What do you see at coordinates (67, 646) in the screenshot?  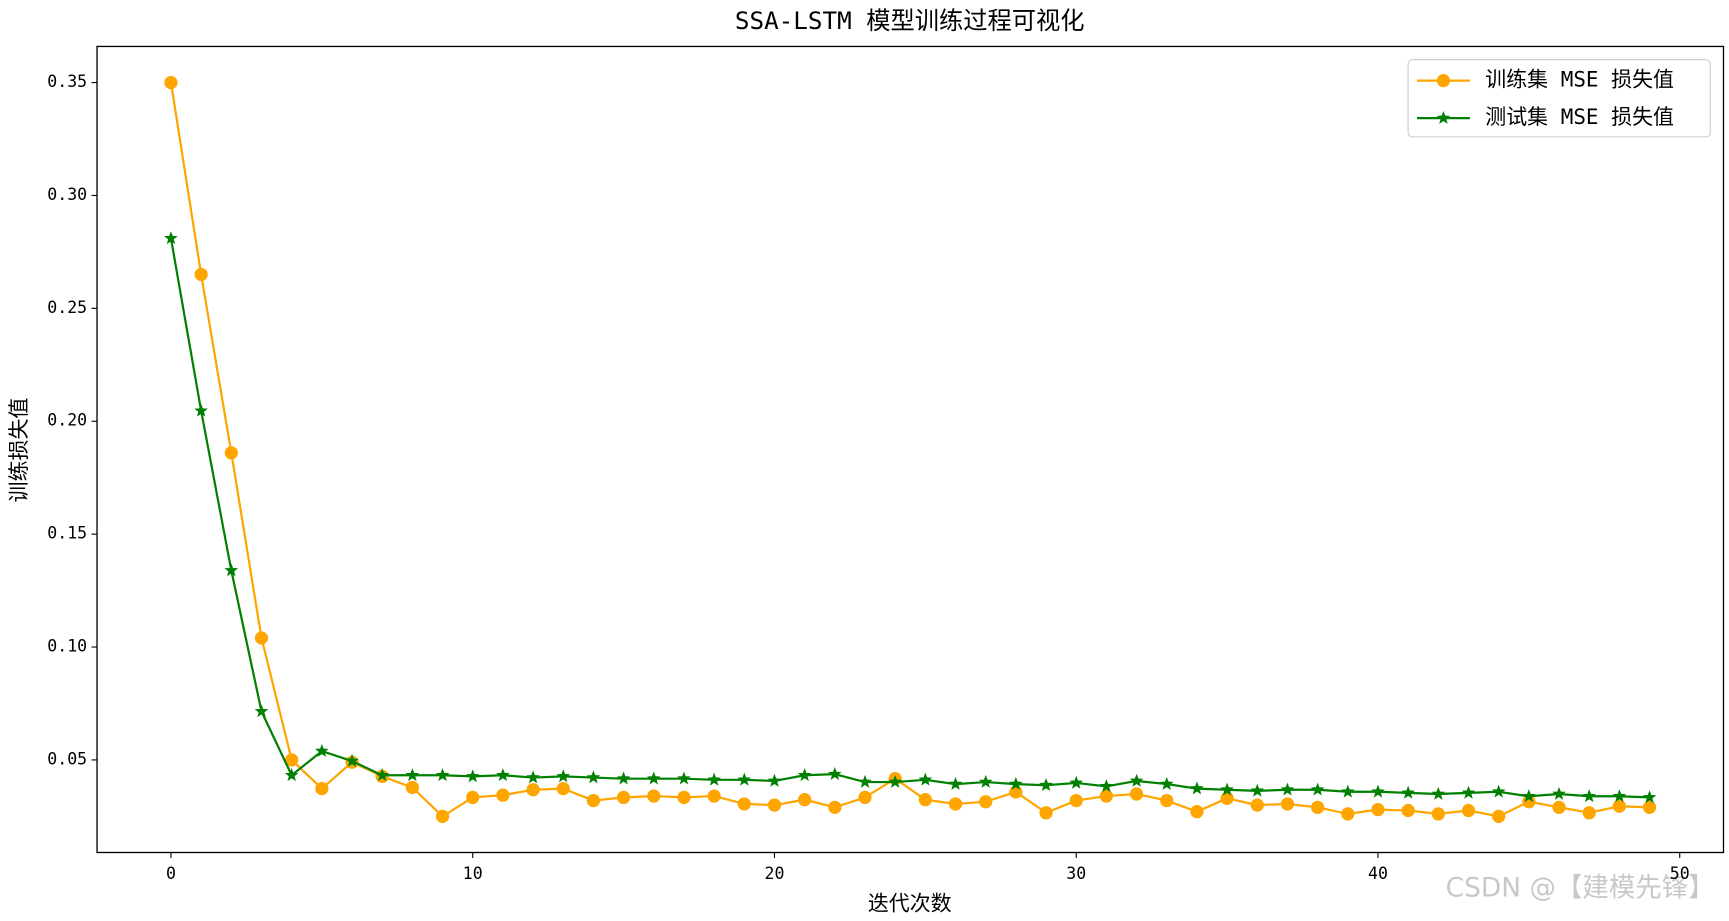 I see `y-tick-label: 0.10` at bounding box center [67, 646].